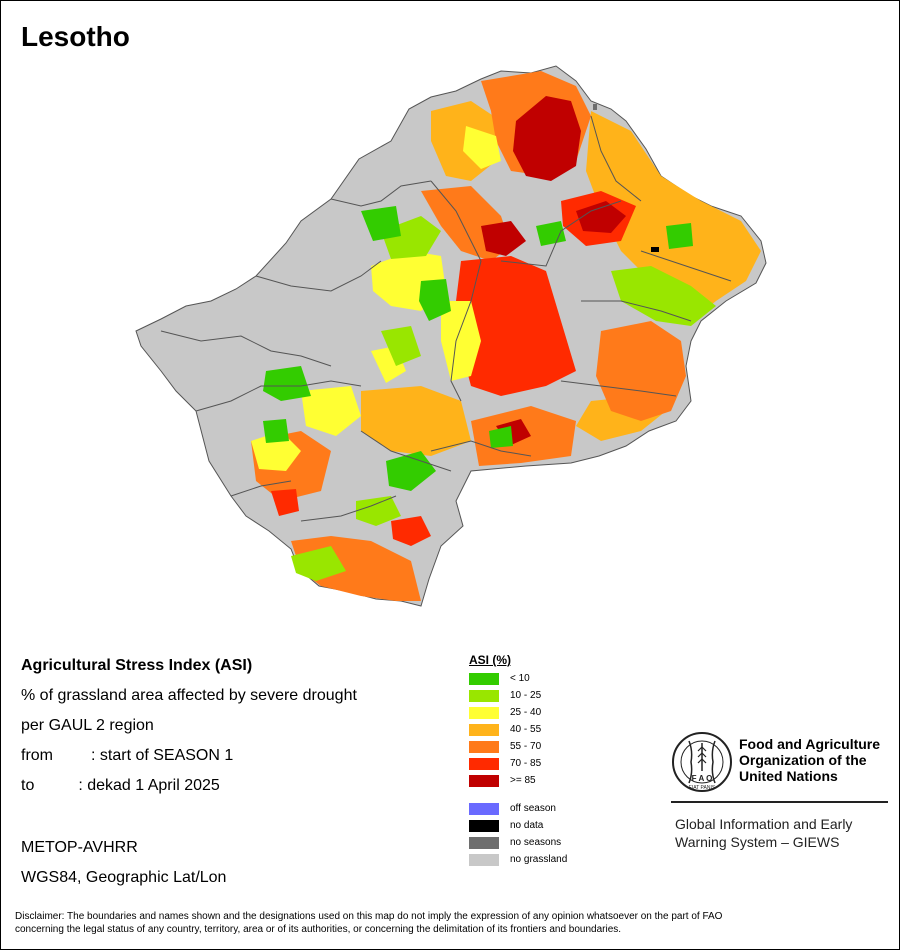  Describe the element at coordinates (28, 785) in the screenshot. I see `to-label: to` at that location.